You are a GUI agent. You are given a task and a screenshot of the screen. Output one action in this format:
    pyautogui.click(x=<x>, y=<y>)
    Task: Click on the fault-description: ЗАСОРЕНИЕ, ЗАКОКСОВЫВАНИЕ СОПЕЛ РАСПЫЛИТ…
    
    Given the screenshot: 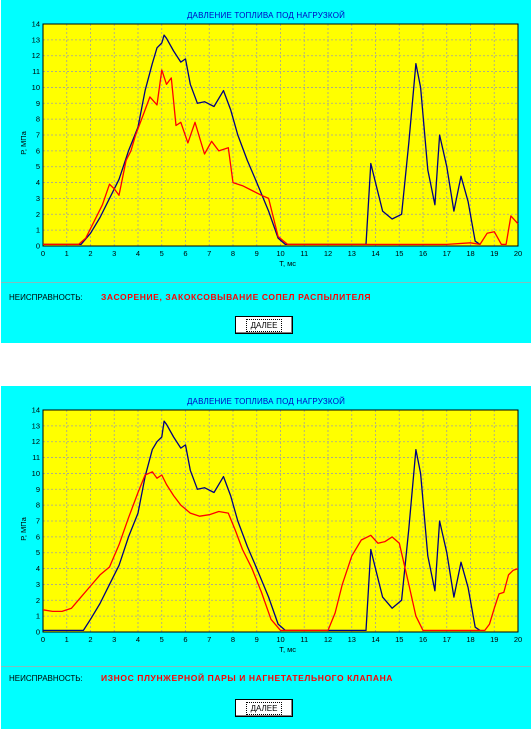 What is the action you would take?
    pyautogui.click(x=236, y=297)
    